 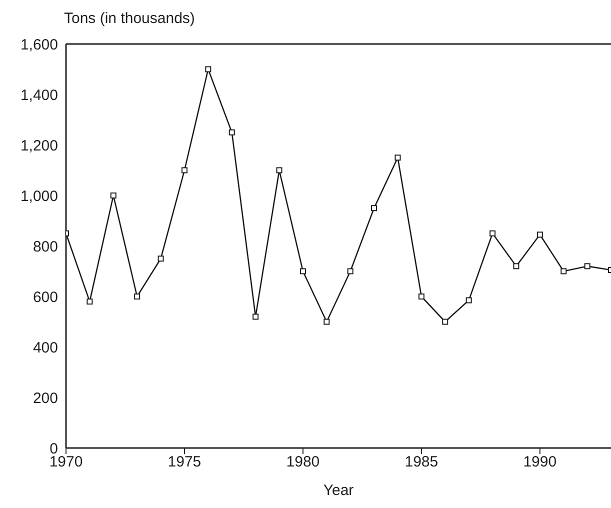 What do you see at coordinates (540, 462) in the screenshot?
I see `x-tick-label: 1990` at bounding box center [540, 462].